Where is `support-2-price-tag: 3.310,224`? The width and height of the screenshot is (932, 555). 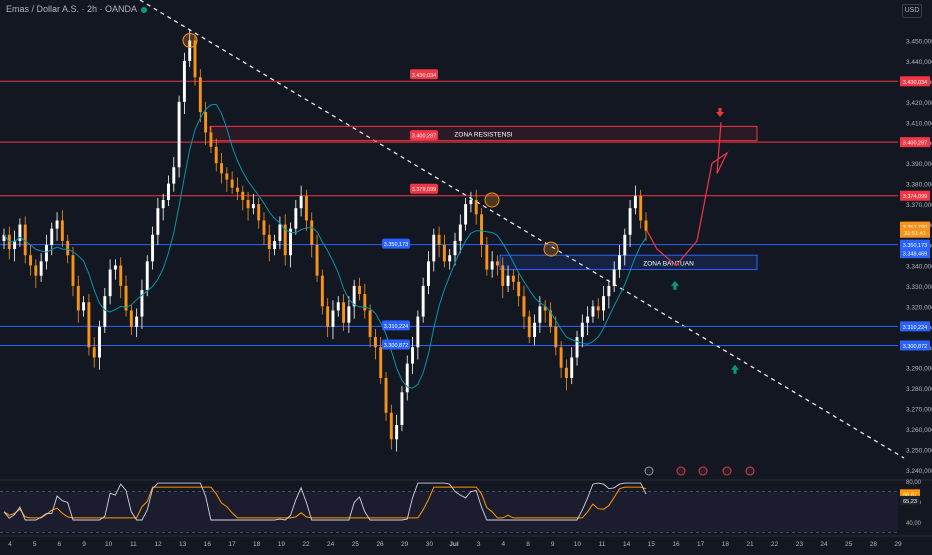 support-2-price-tag: 3.310,224 is located at coordinates (915, 328).